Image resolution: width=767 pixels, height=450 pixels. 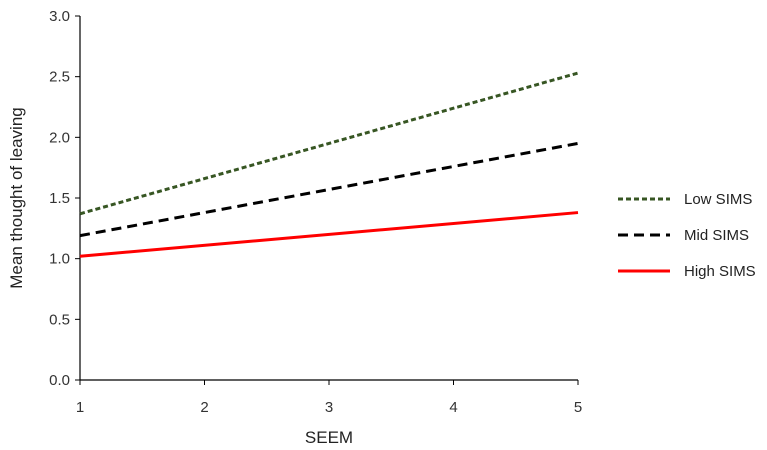 What do you see at coordinates (716, 235) in the screenshot?
I see `legend-label: Mid SIMS` at bounding box center [716, 235].